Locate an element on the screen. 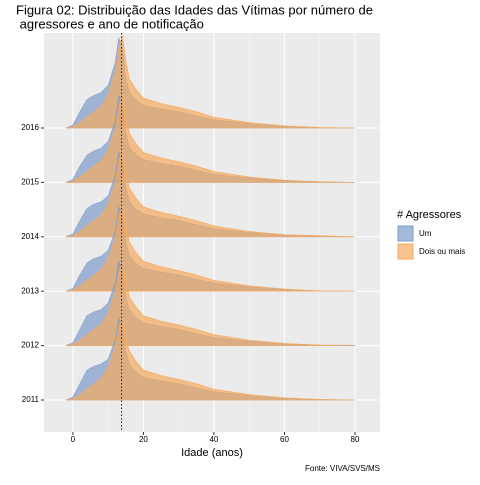 This screenshot has height=485, width=480. y-tick-label: 2016 is located at coordinates (30, 127).